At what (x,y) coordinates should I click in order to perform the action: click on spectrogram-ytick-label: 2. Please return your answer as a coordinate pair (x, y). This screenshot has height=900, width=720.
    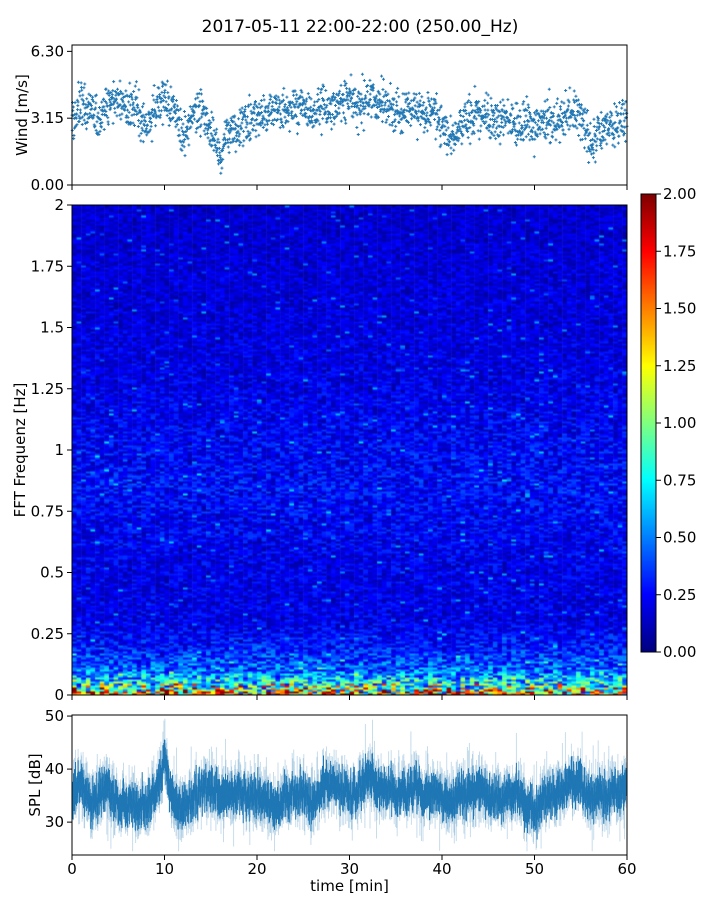
    Looking at the image, I should click on (59, 205).